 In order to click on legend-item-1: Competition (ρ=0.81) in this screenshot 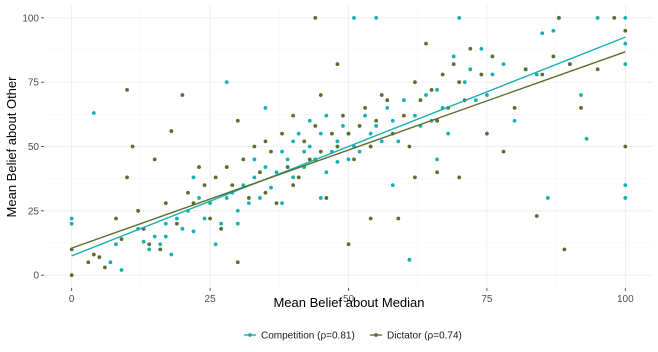, I will do `click(299, 336)`.